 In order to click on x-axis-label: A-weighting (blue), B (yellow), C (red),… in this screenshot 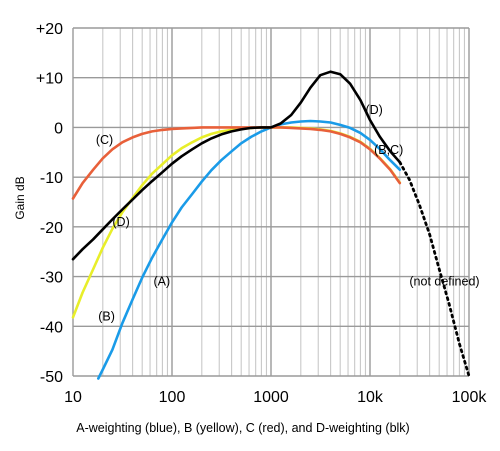, I will do `click(242, 428)`.